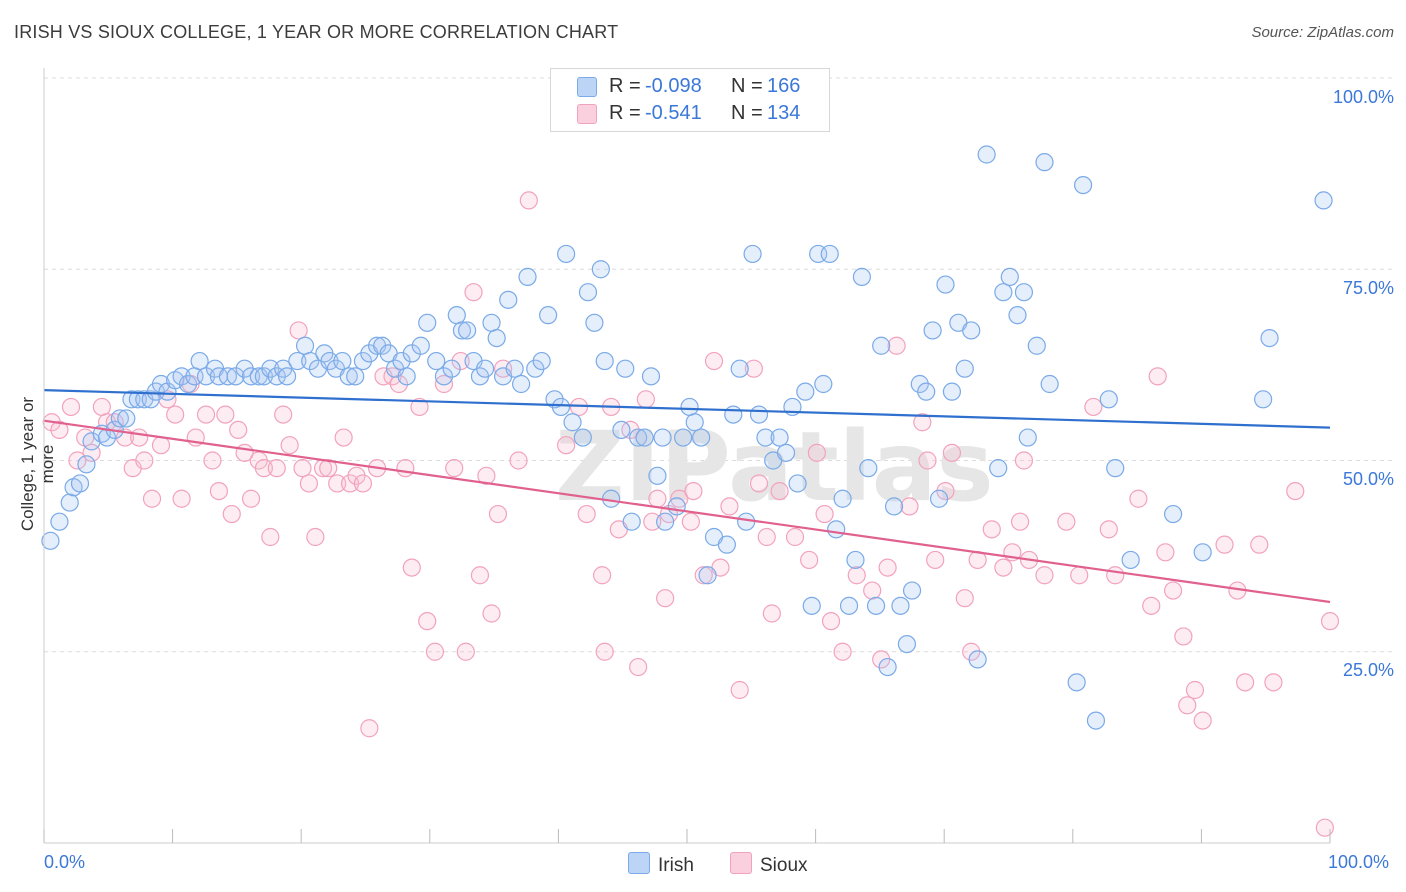 Image resolution: width=1406 pixels, height=892 pixels. Describe the element at coordinates (690, 87) in the screenshot. I see `legend-row-irish: R = -0.098 N = 166` at that location.